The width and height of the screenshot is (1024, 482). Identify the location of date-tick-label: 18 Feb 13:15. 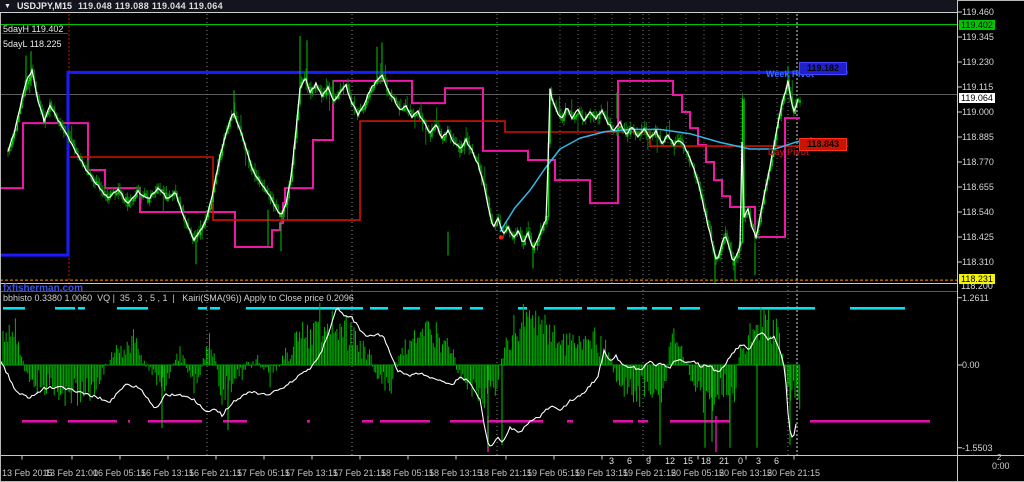
(456, 473).